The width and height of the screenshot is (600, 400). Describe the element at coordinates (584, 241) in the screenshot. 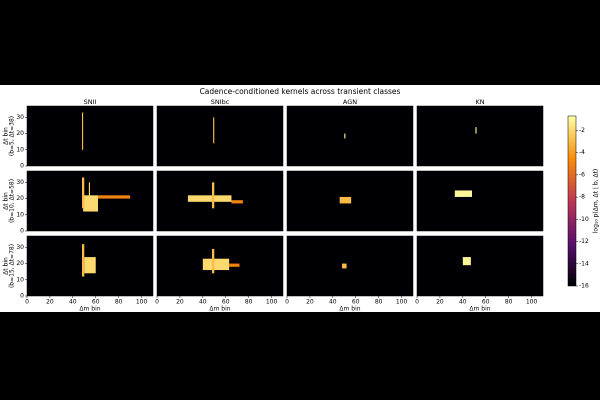

I see `colorbar-tick-label: -12` at that location.